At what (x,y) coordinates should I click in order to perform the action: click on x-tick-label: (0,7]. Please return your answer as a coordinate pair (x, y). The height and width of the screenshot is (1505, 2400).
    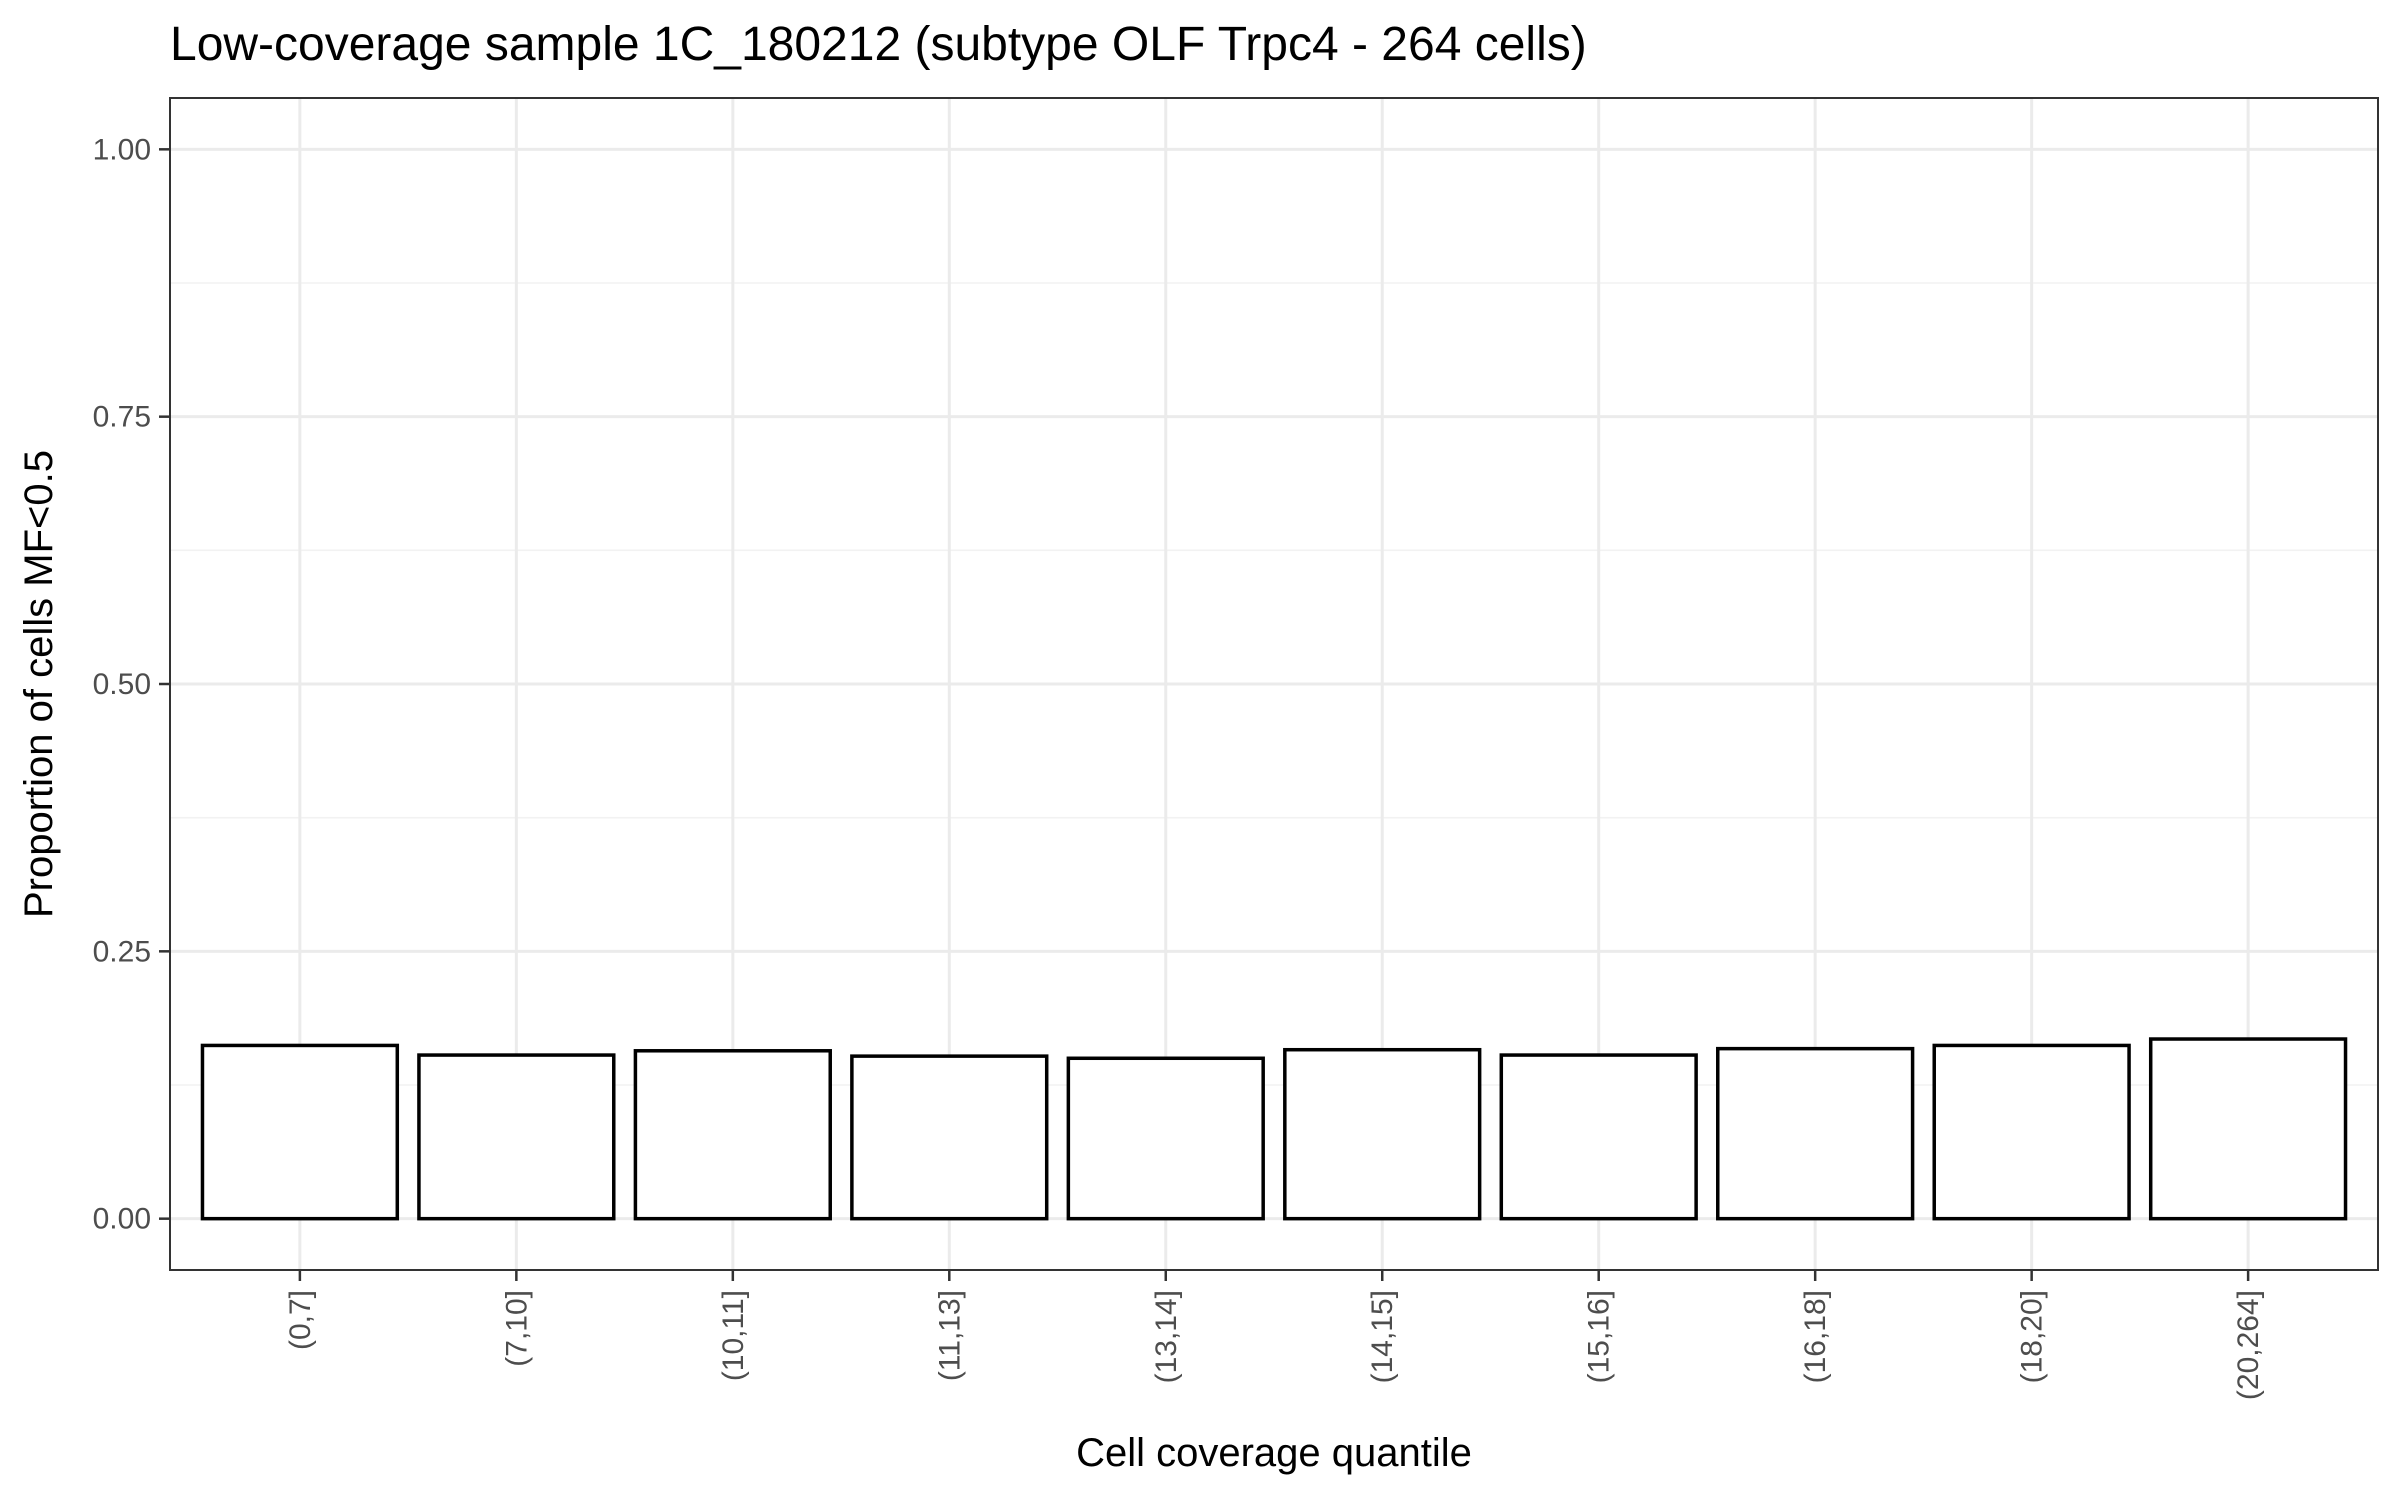
    Looking at the image, I should click on (300, 1320).